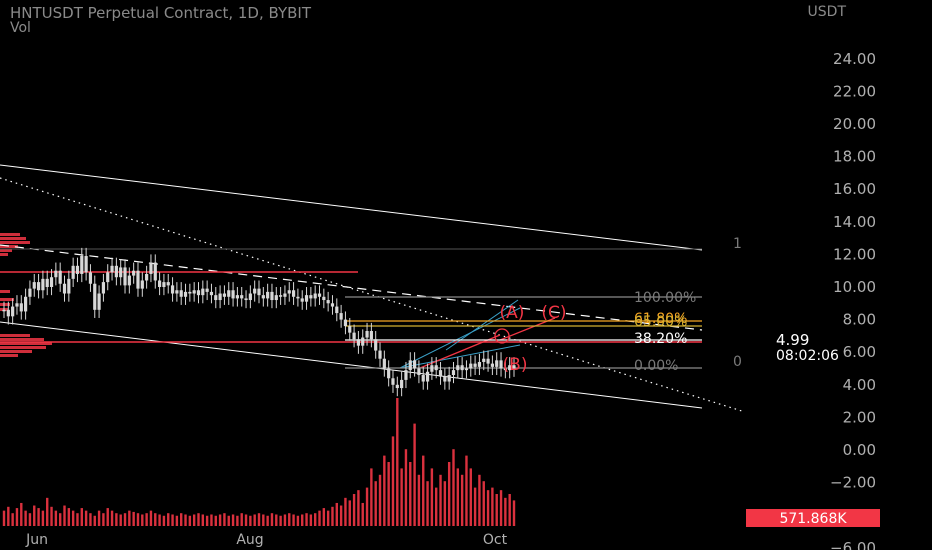 This screenshot has height=550, width=932. What do you see at coordinates (161, 13) in the screenshot?
I see `symbol-title: HNTUSDT Perpetual Contract, 1D, BYBIT` at bounding box center [161, 13].